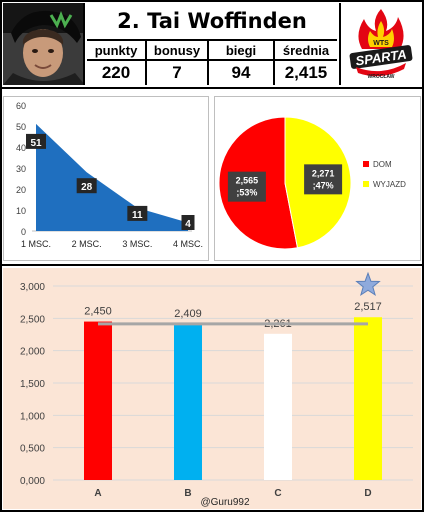 The width and height of the screenshot is (424, 512). I want to click on logo-main-text: SPARTA, so click(381, 57).